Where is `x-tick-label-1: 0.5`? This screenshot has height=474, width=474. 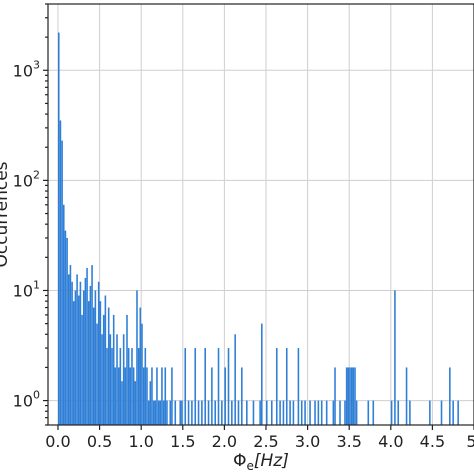
x-tick-label-1: 0.5 is located at coordinates (99, 441).